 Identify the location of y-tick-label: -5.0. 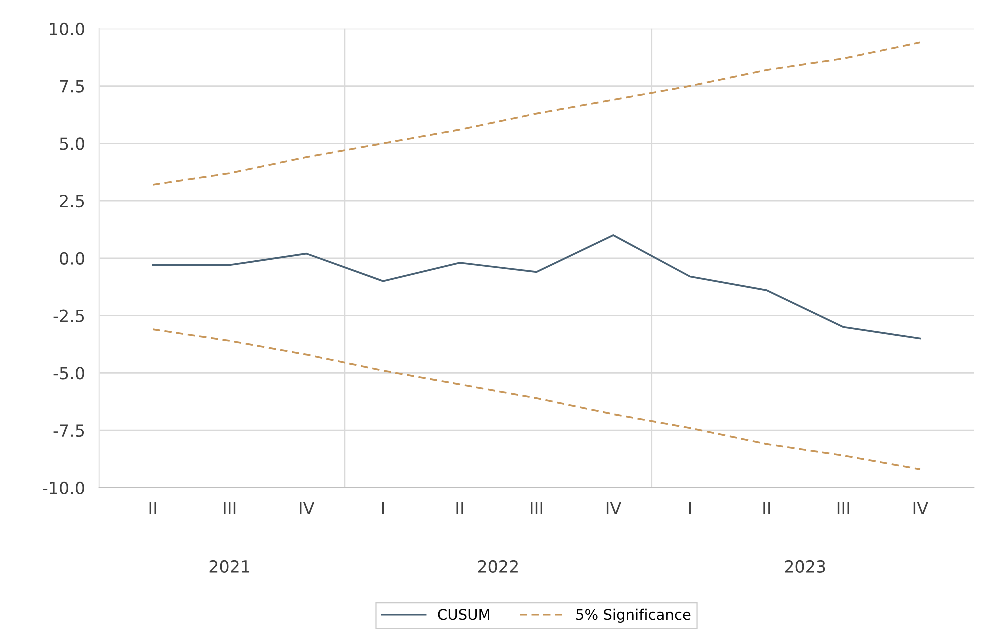
(69, 373).